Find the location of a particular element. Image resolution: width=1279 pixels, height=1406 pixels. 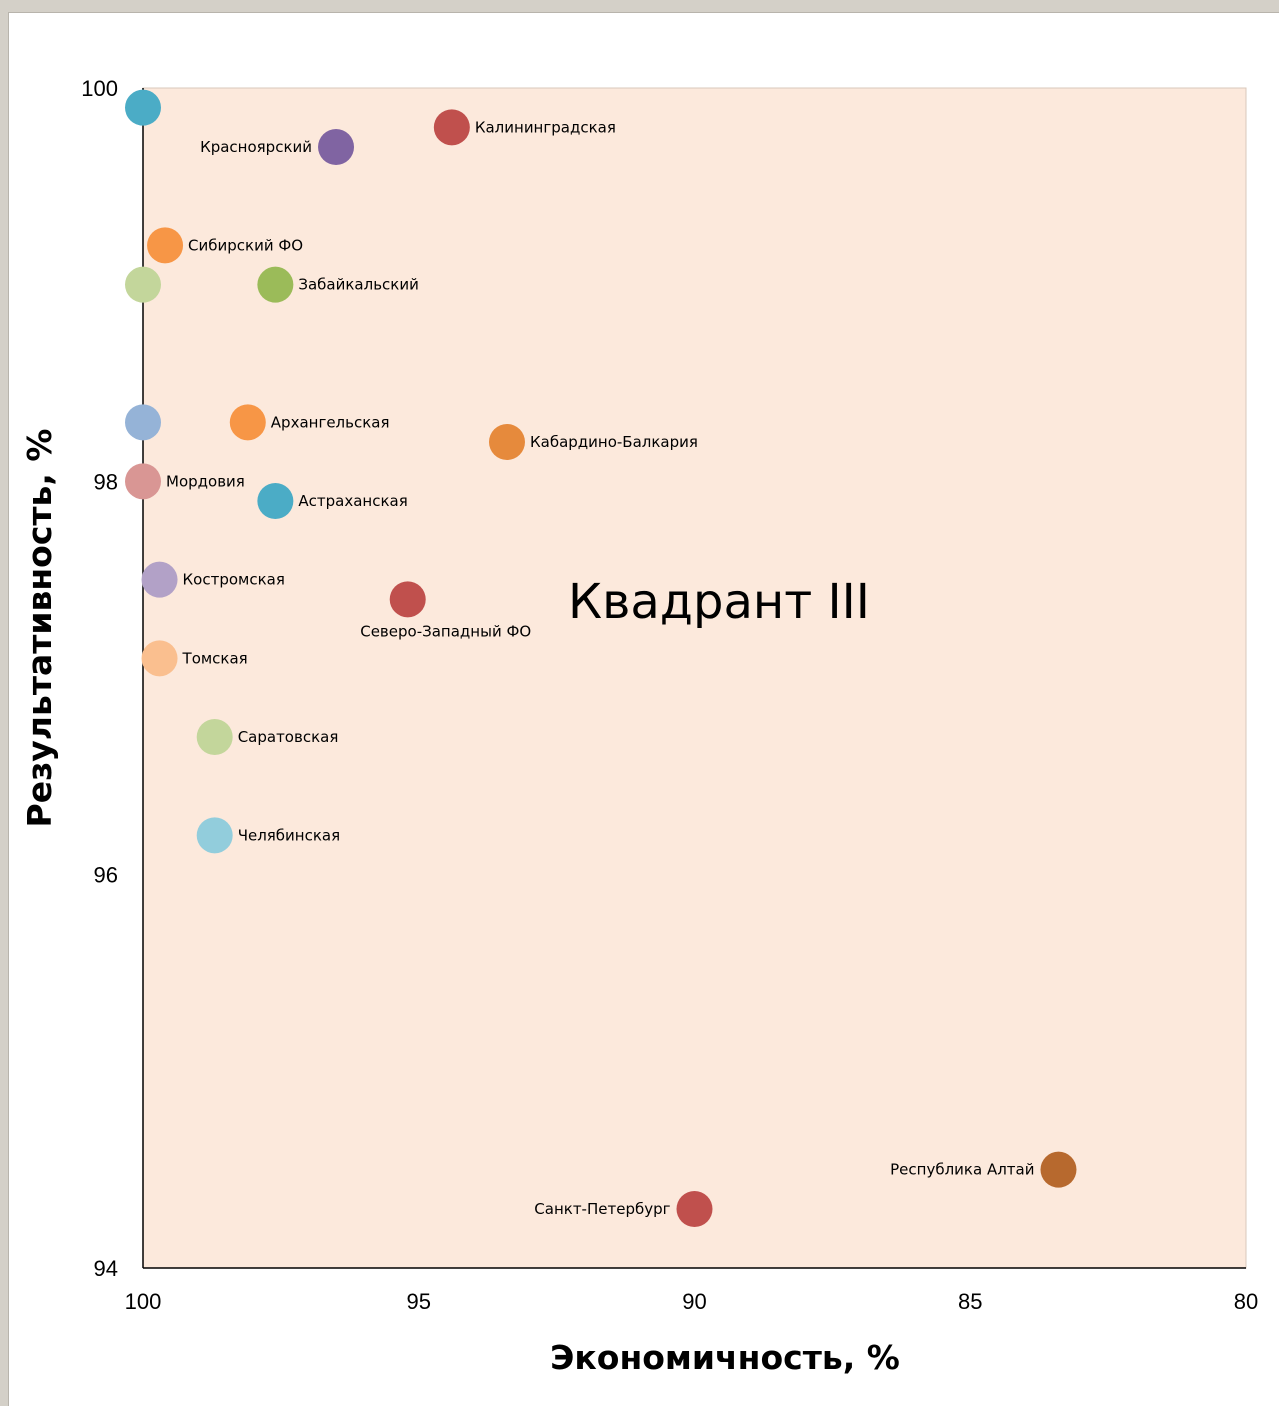

point-label: Томская is located at coordinates (215, 658).